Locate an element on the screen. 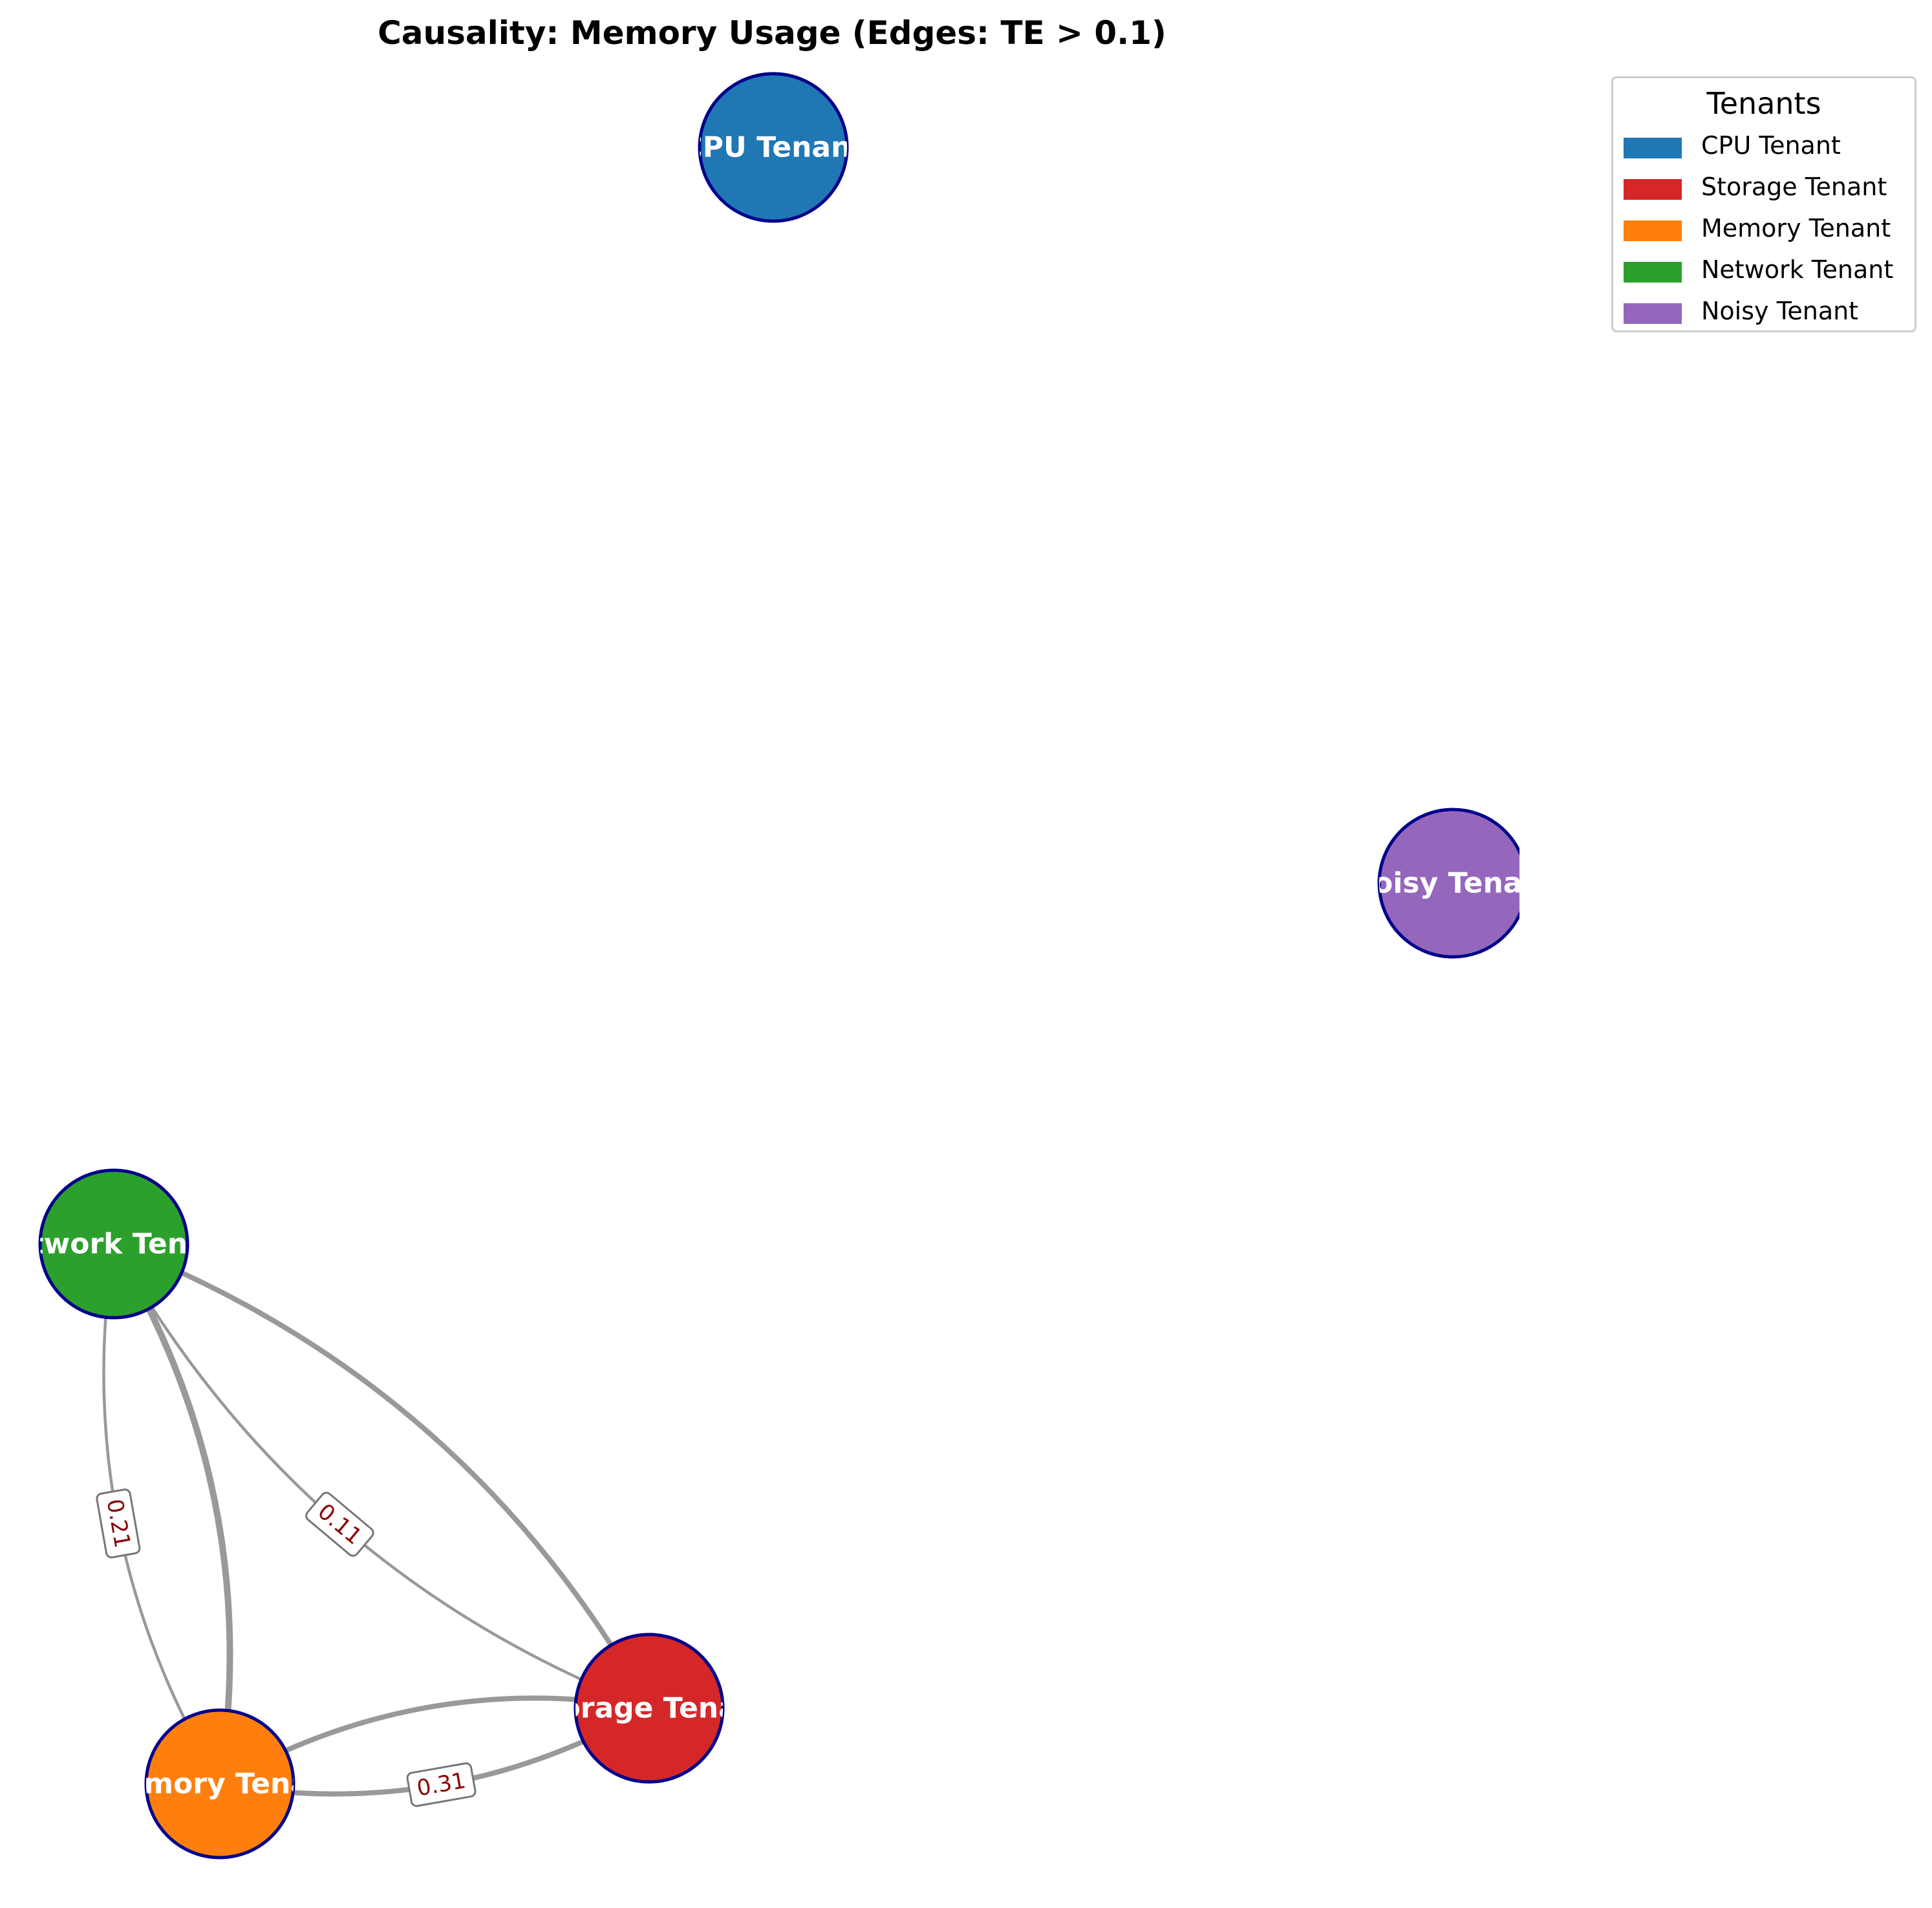 The width and height of the screenshot is (1932, 1908). edge-label-memory-to-storage: 0.31 is located at coordinates (441, 1784).